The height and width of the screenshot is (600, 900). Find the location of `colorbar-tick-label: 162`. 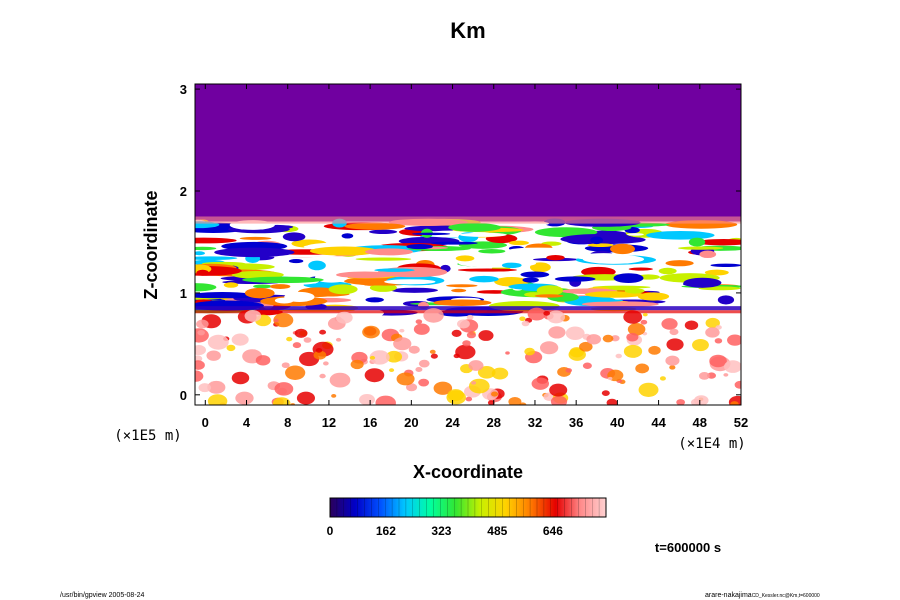

colorbar-tick-label: 162 is located at coordinates (386, 531).